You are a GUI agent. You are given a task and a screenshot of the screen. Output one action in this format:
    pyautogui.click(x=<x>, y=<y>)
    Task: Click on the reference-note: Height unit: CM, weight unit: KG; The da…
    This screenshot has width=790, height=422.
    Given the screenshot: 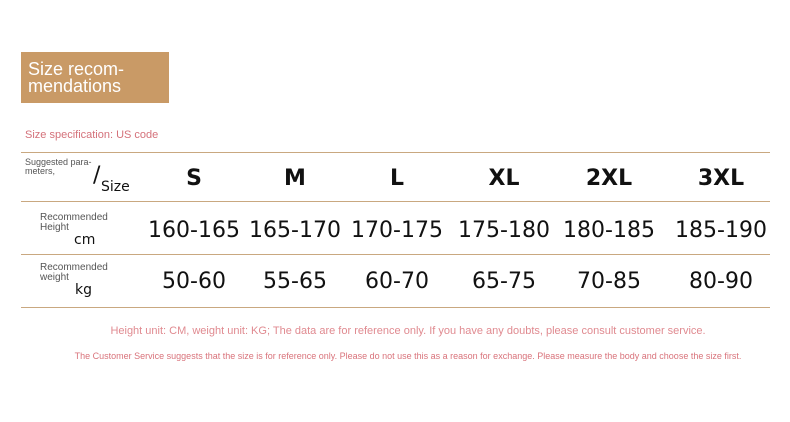 What is the action you would take?
    pyautogui.click(x=408, y=331)
    